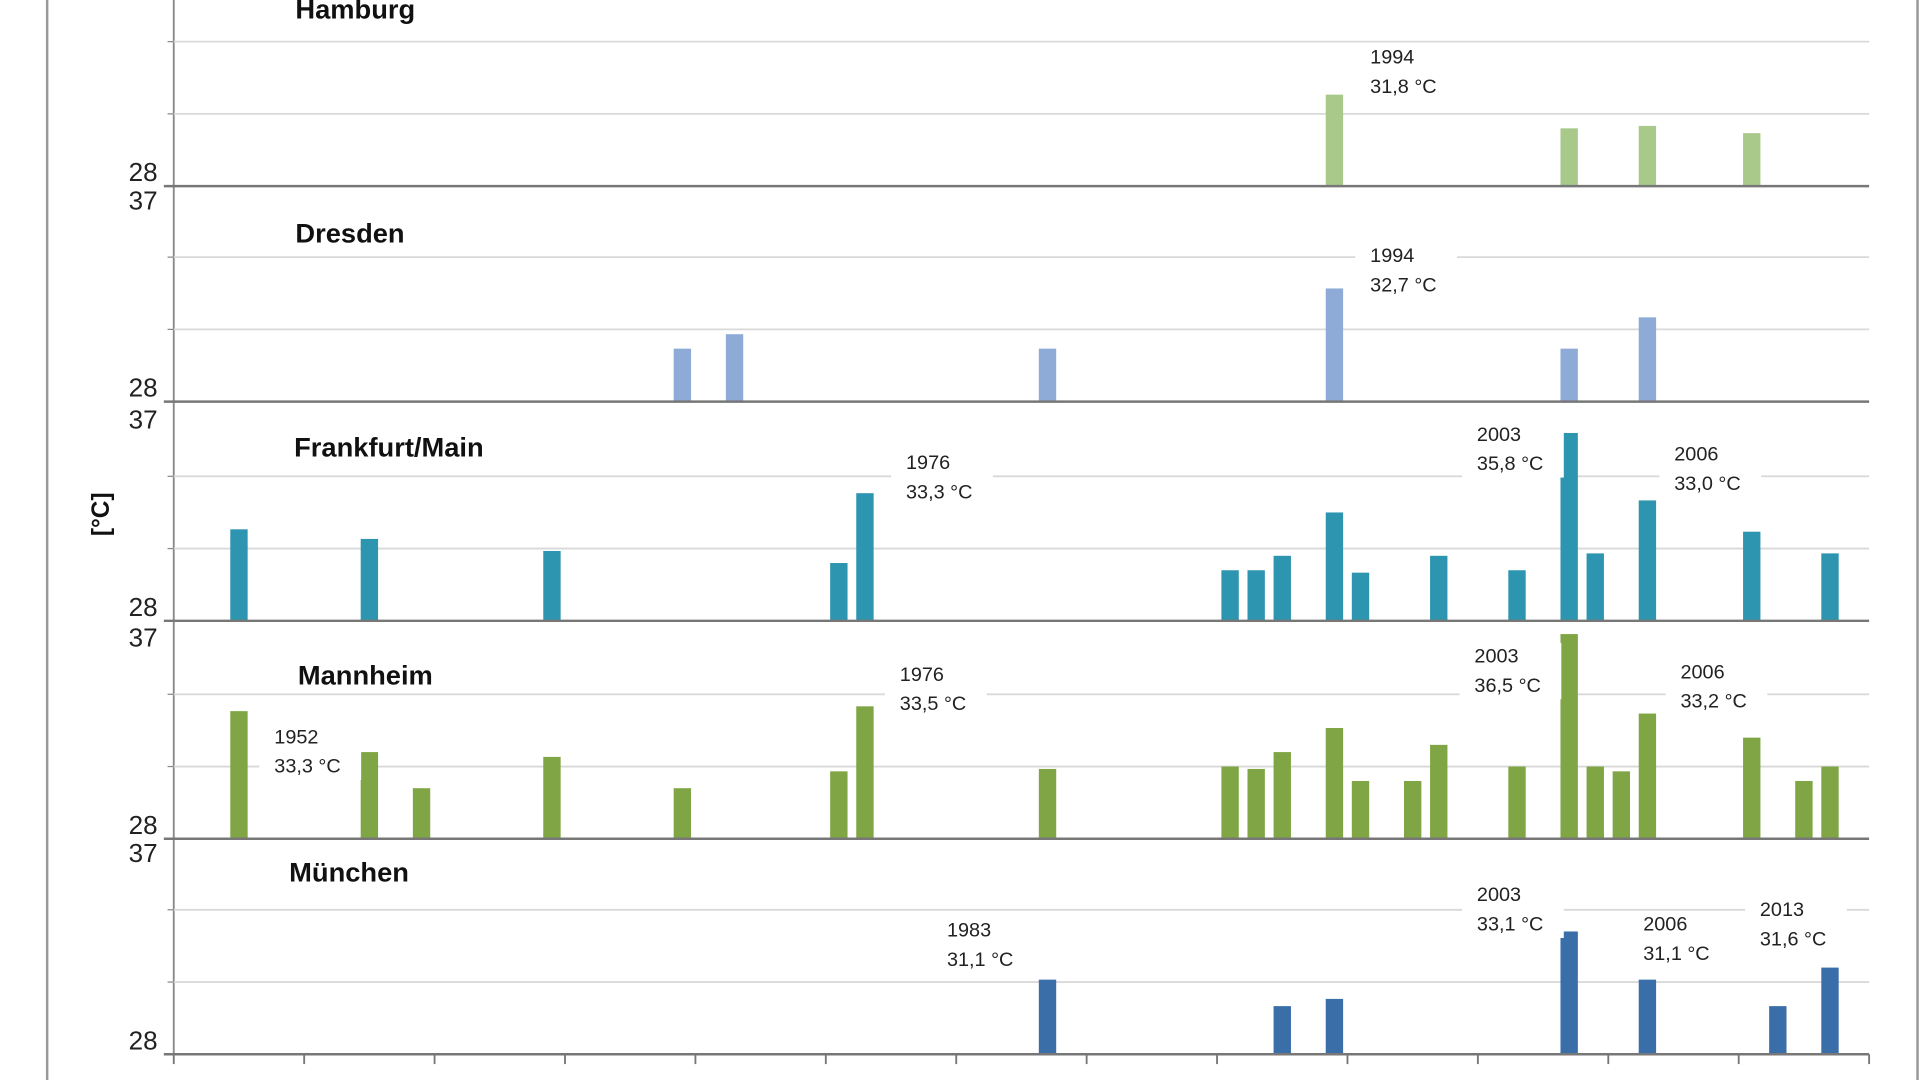 This screenshot has width=1920, height=1080. What do you see at coordinates (1403, 286) in the screenshot?
I see `annotation-value: 32,7 °C` at bounding box center [1403, 286].